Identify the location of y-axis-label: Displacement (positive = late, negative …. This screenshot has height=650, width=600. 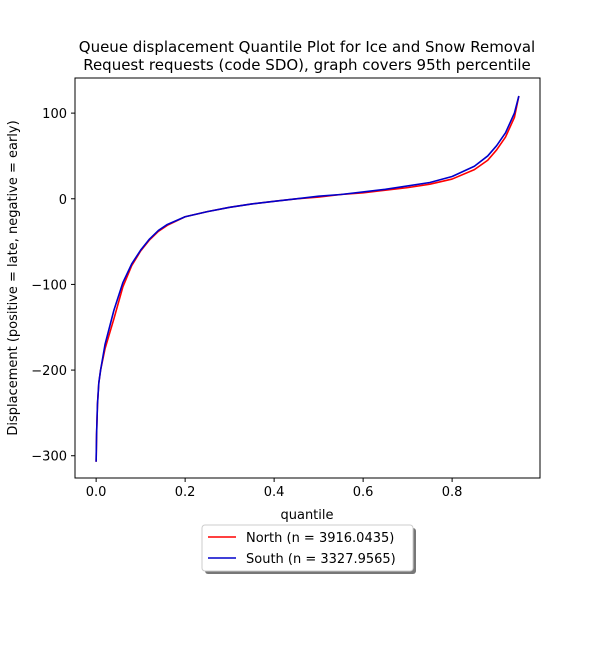
(13, 277).